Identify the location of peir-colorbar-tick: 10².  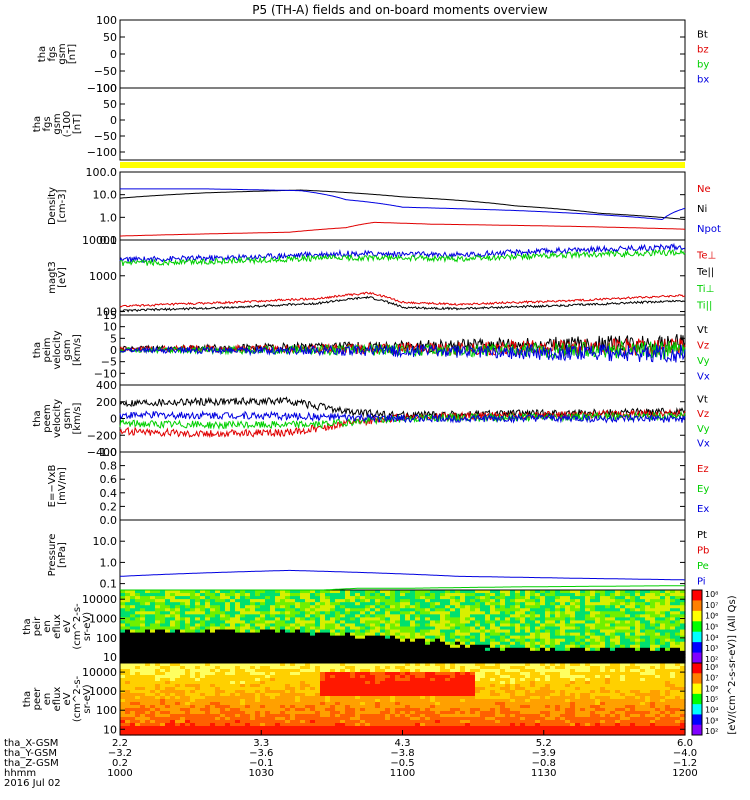
(711, 659).